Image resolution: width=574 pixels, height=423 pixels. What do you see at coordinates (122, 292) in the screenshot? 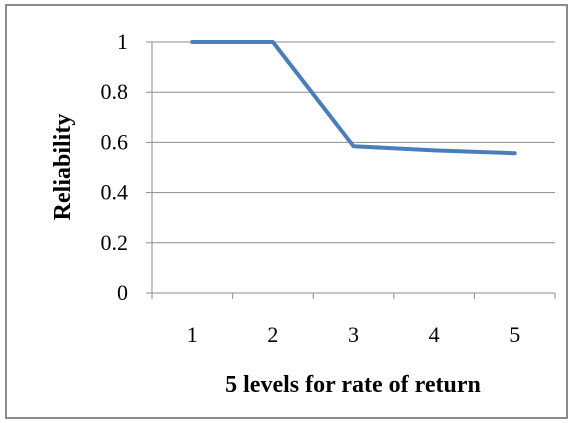
I see `y-tick-label: 0` at bounding box center [122, 292].